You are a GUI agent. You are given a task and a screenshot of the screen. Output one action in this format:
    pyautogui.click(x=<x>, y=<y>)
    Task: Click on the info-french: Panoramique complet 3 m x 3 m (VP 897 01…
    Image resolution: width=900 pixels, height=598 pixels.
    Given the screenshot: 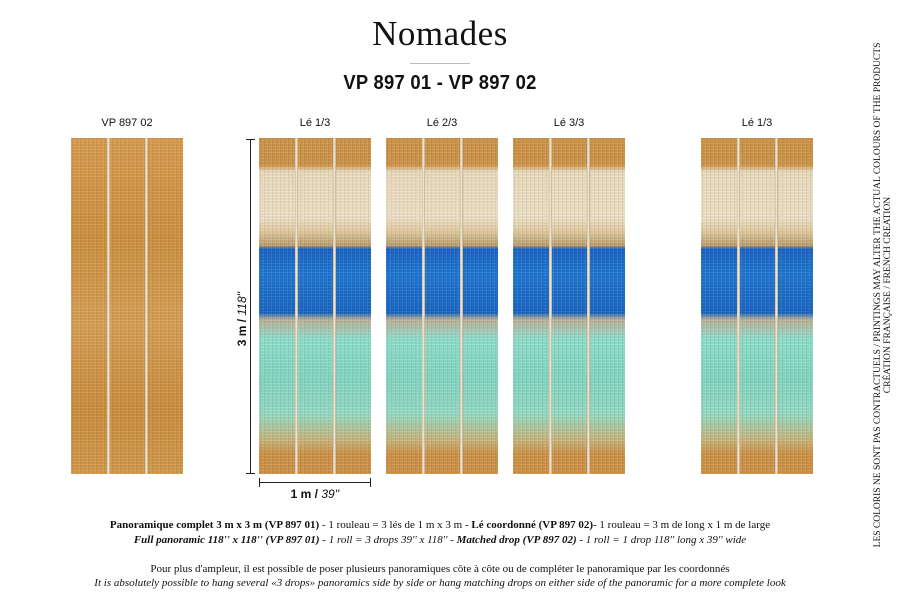 What is the action you would take?
    pyautogui.click(x=440, y=525)
    